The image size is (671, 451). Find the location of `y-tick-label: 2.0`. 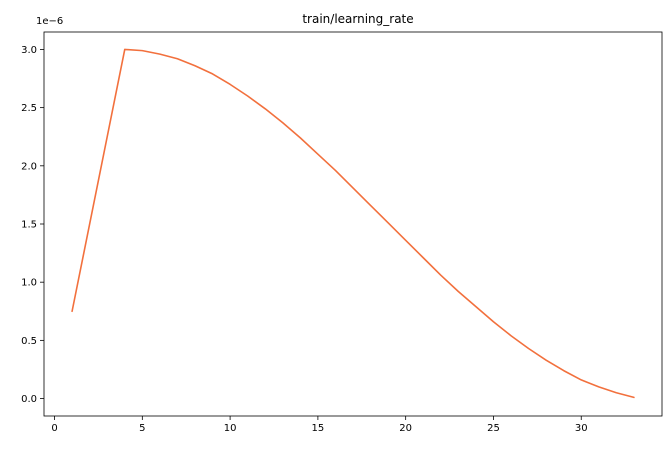

y-tick-label: 2.0 is located at coordinates (29, 166).